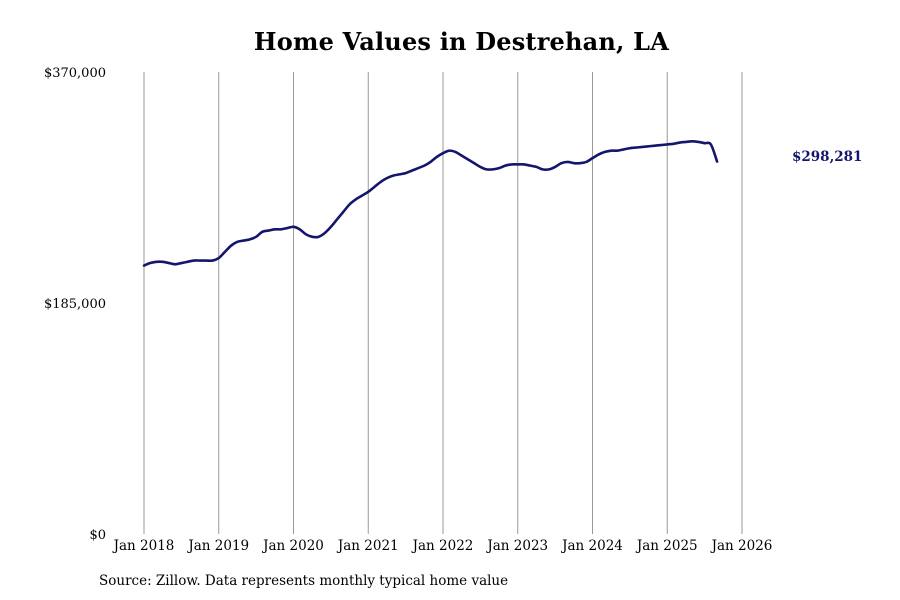  I want to click on chart-title: Home Values in Destrehan, LA, so click(461, 41).